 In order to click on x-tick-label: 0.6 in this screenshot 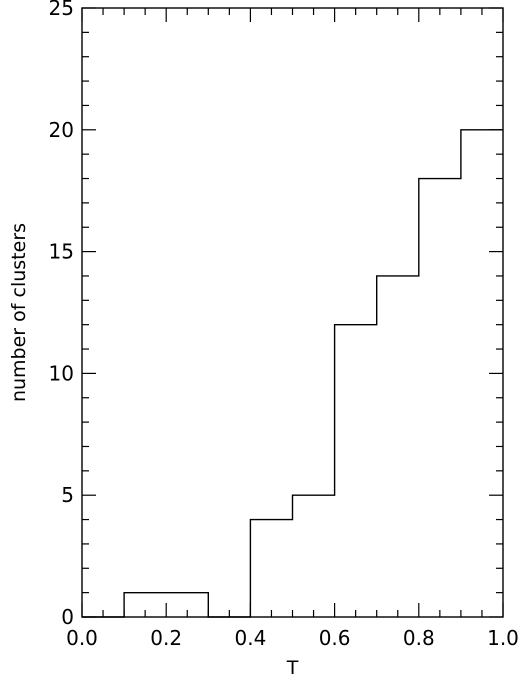, I will do `click(335, 638)`.